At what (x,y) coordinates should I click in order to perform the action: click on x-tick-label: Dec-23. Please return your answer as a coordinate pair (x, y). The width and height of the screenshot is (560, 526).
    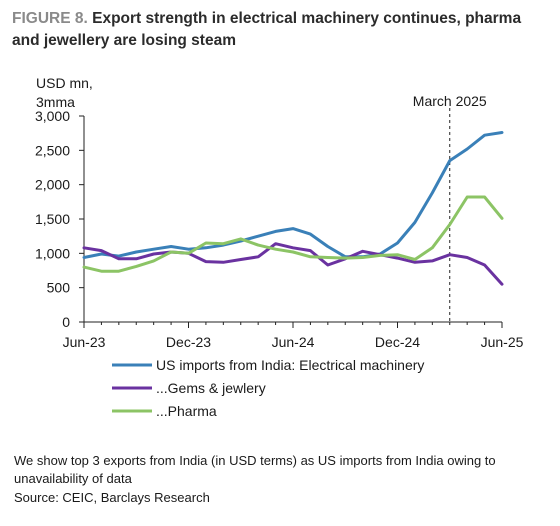
    Looking at the image, I should click on (188, 342).